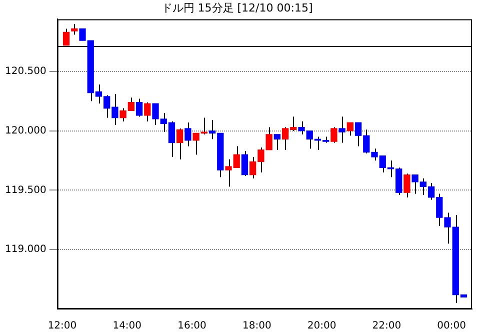 This screenshot has width=480, height=335. I want to click on x-tick-label: 20:00, so click(321, 326).